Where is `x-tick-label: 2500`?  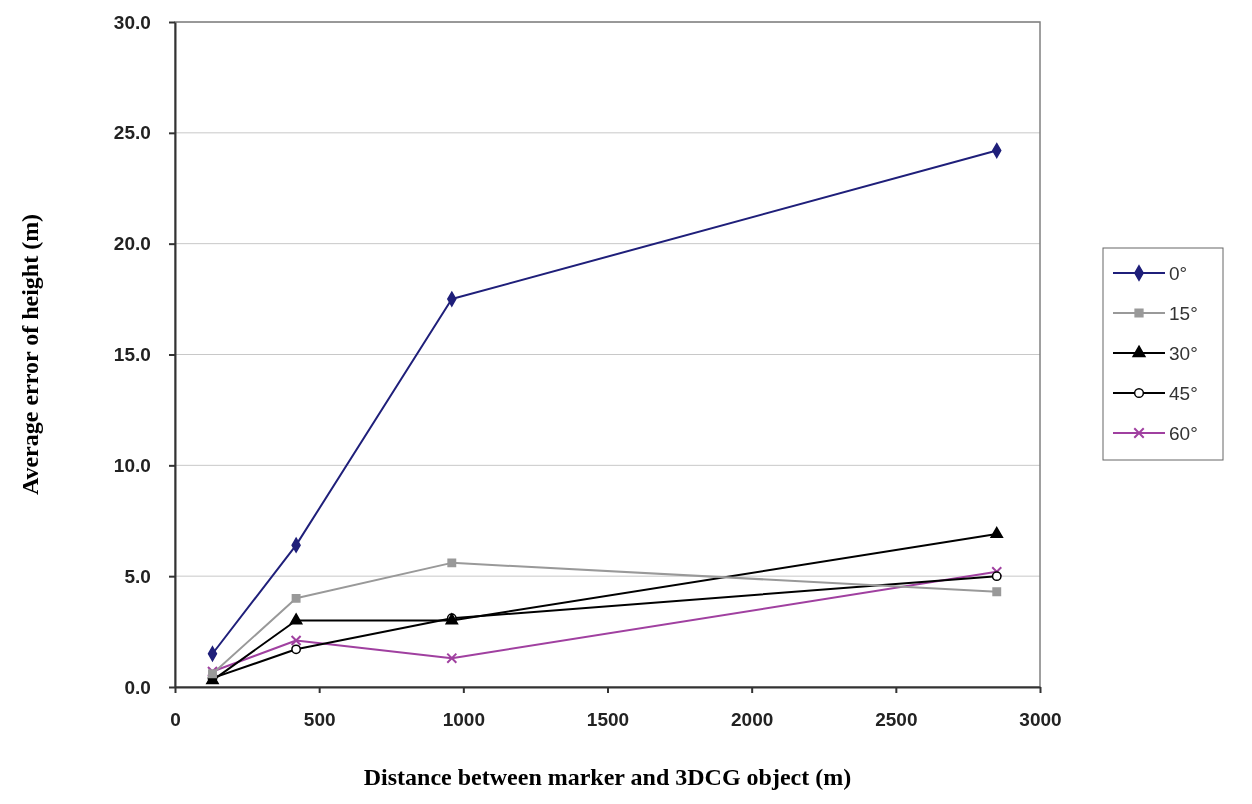 x-tick-label: 2500 is located at coordinates (896, 720).